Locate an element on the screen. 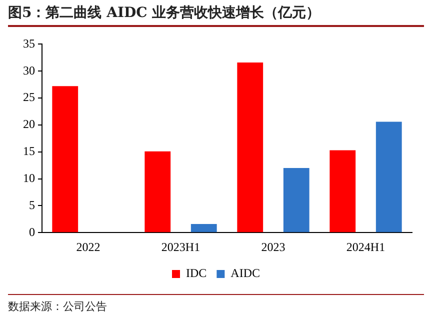  y-tick-label: 0 is located at coordinates (32, 231).